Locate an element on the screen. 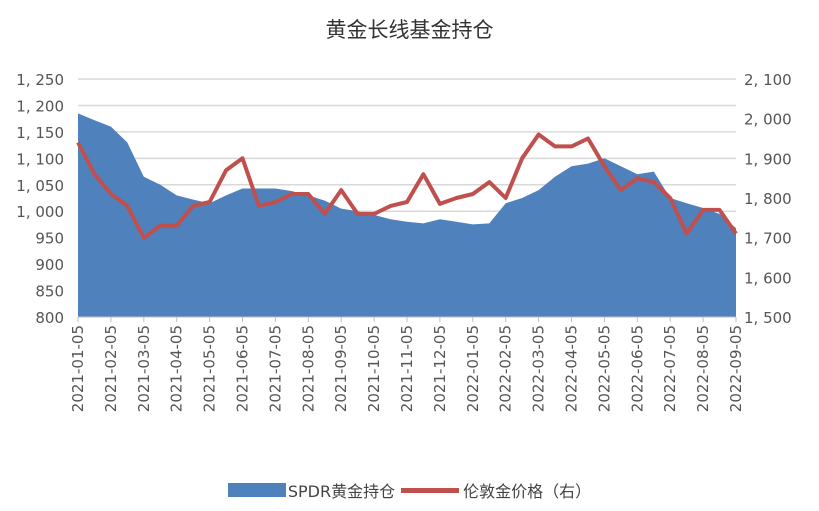 The width and height of the screenshot is (819, 511). left-axis-tick: 800 is located at coordinates (49, 318).